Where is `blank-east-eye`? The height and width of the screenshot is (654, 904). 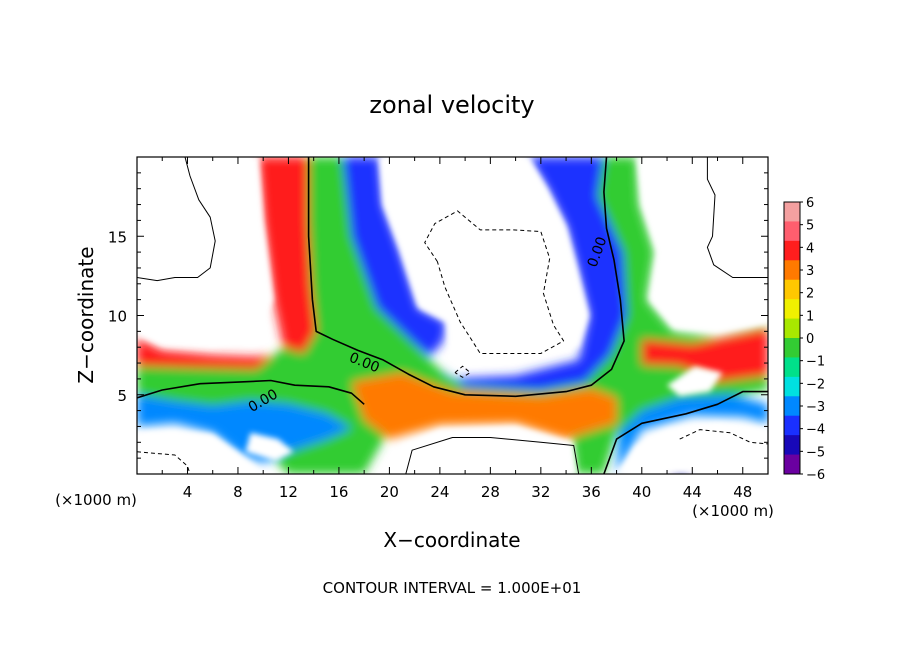
blank-east-eye is located at coordinates (695, 381).